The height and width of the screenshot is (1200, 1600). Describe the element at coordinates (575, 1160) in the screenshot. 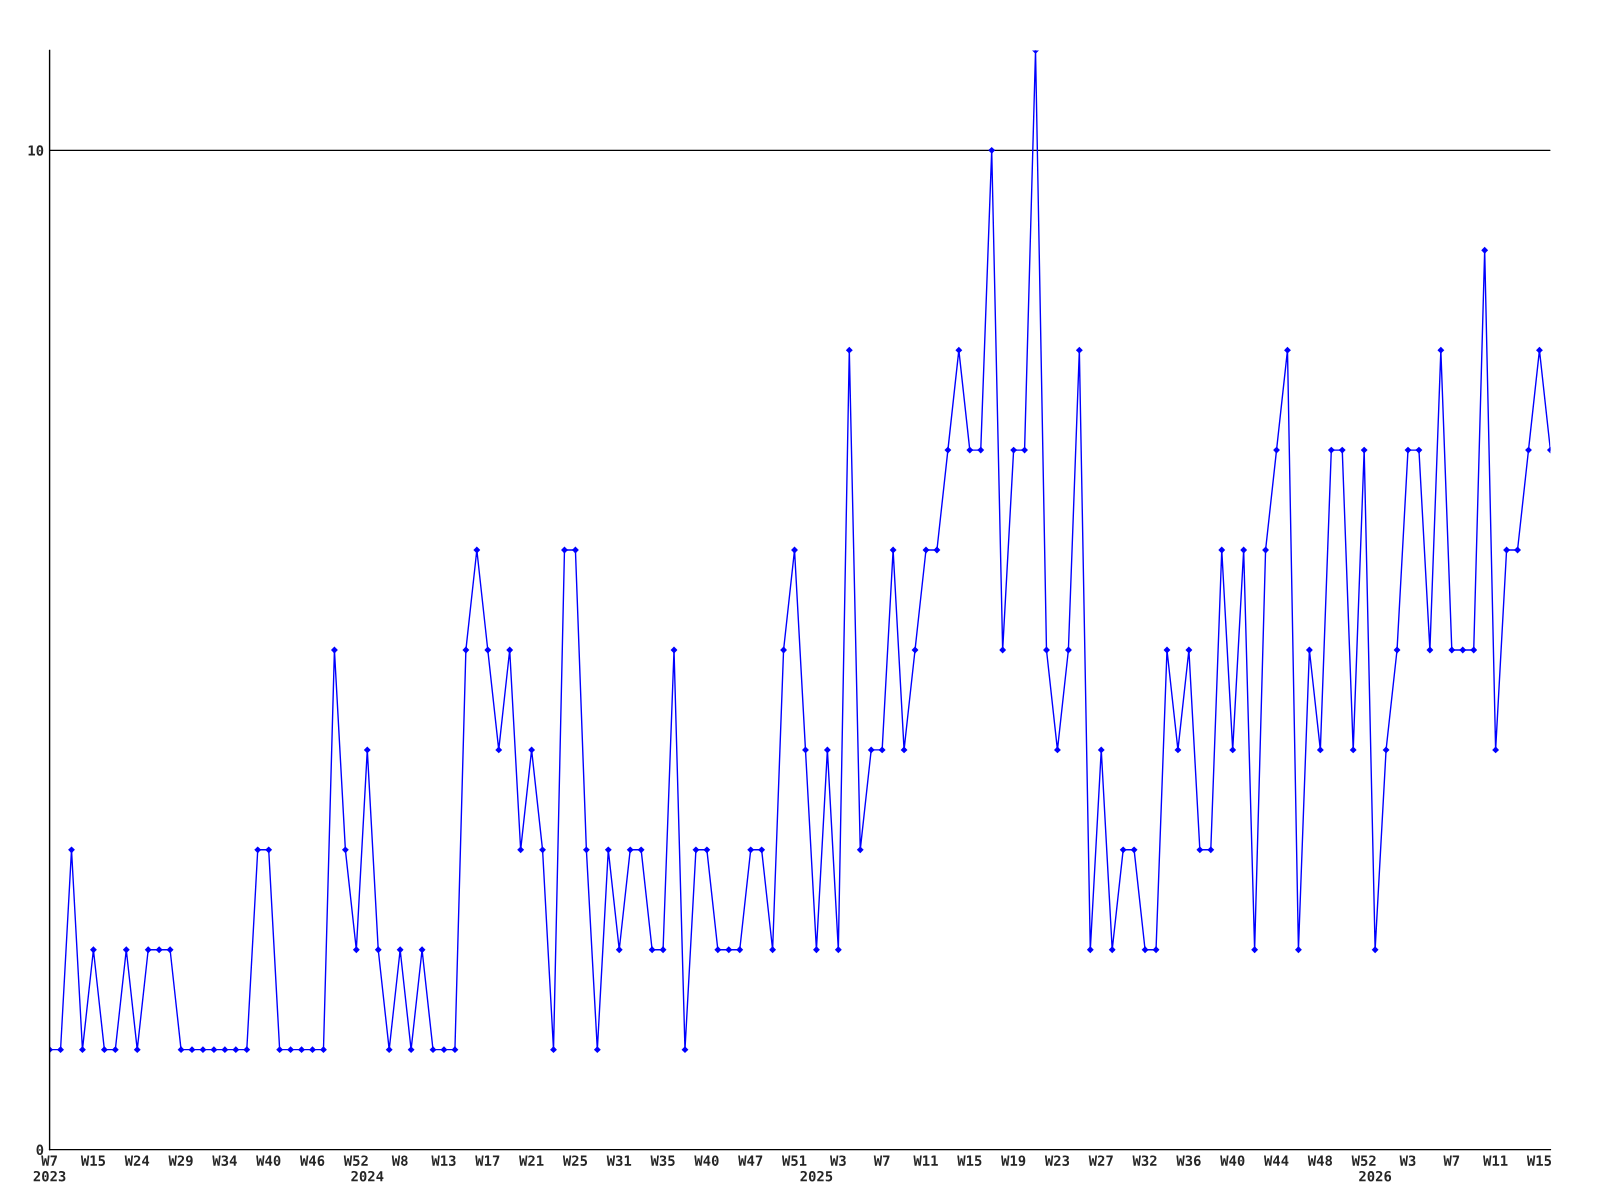

I see `x-tick-label: W25` at that location.